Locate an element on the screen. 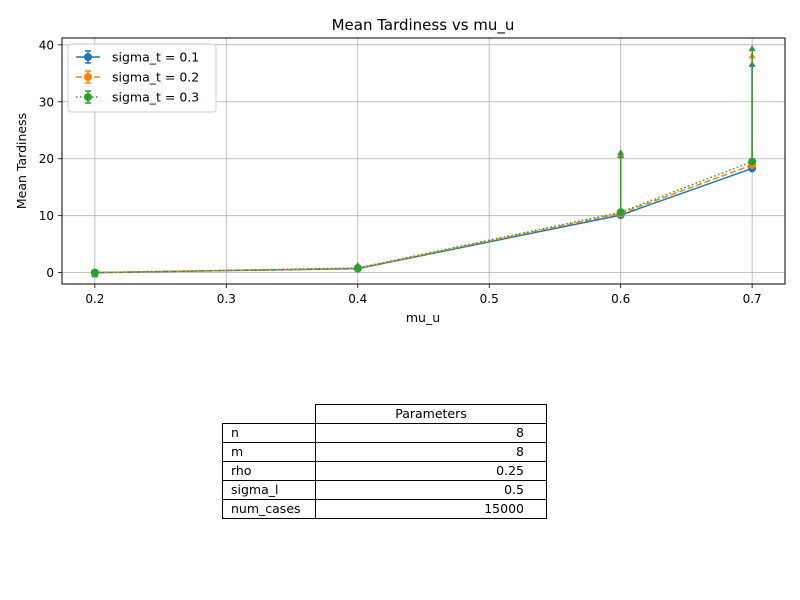  table-row: num_cases 15000 is located at coordinates (384, 509).